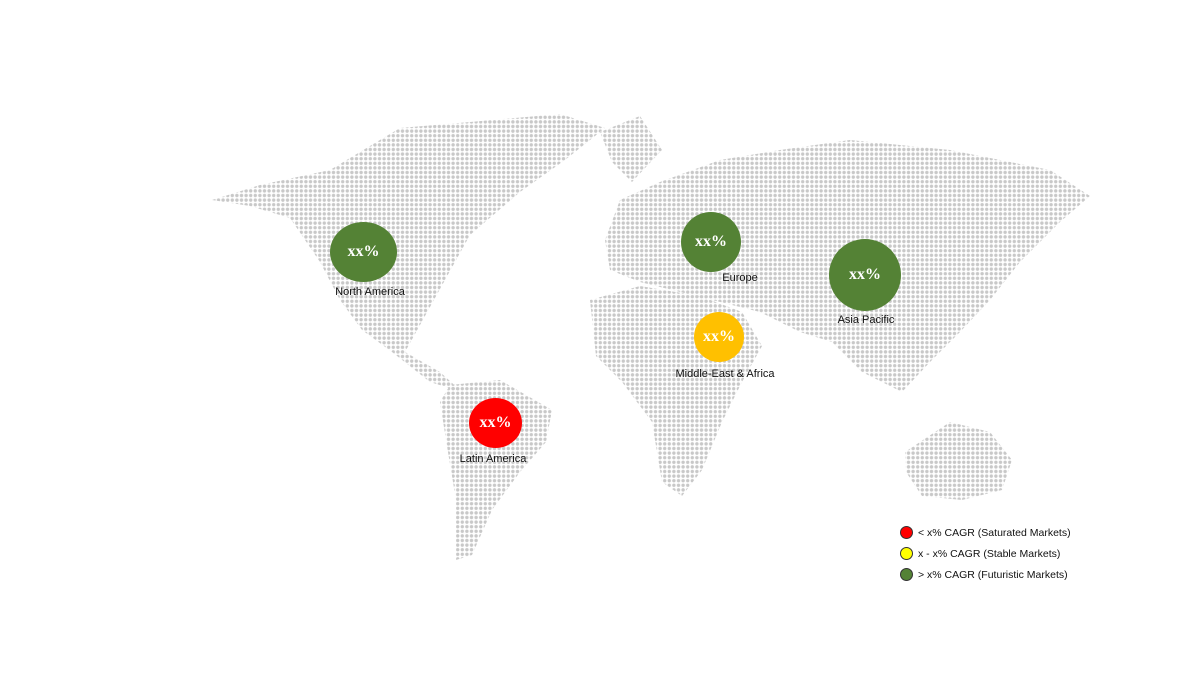 This screenshot has height=675, width=1200. I want to click on north-america-value: xx%, so click(363, 251).